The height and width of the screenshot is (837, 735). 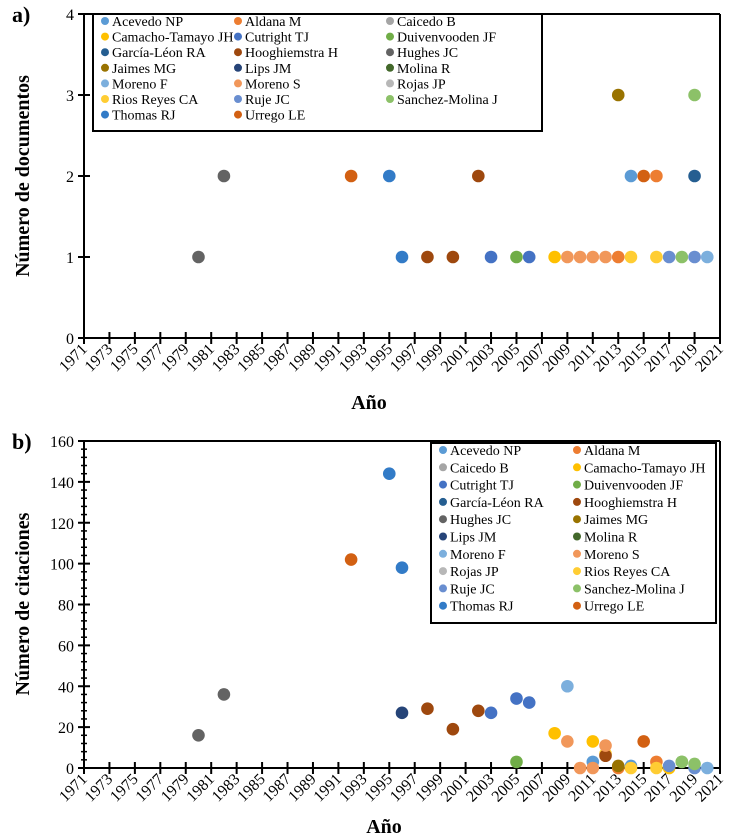 I want to click on points-a, so click(x=453, y=176).